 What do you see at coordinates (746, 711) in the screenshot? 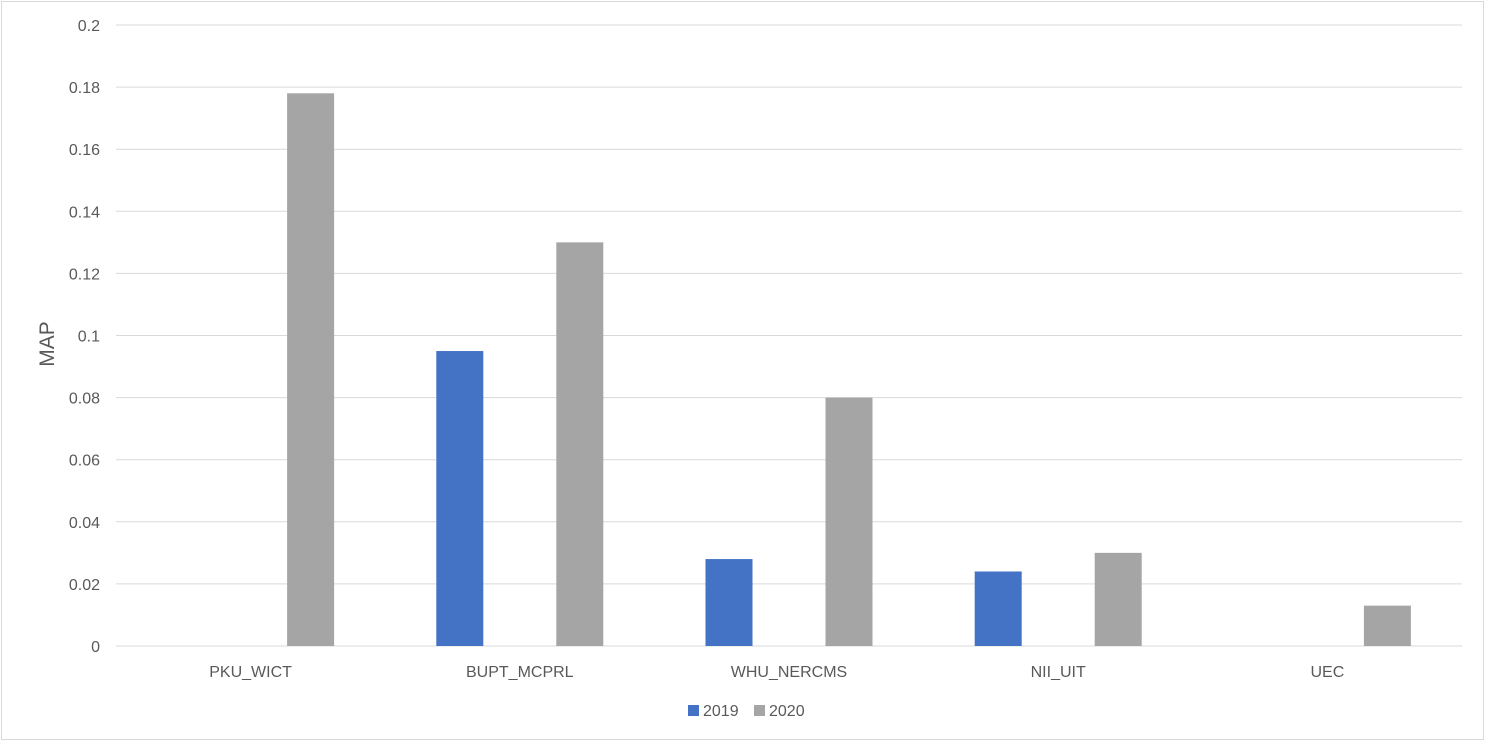
I see `legend: 2019 2020` at bounding box center [746, 711].